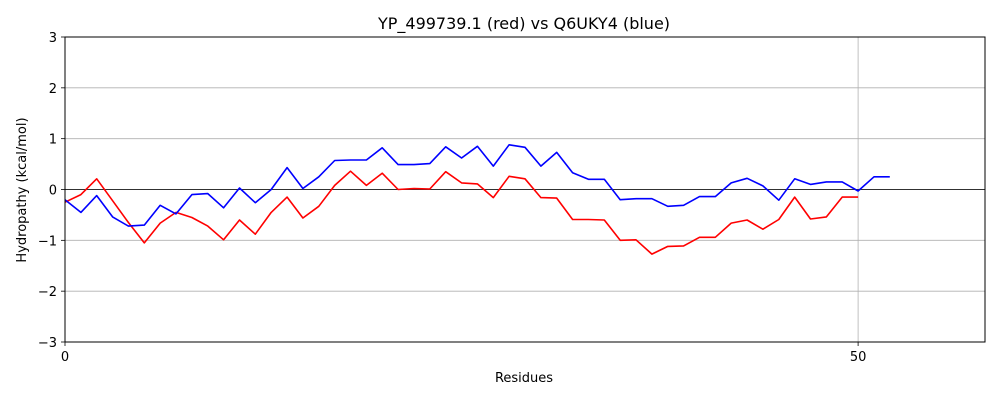 The width and height of the screenshot is (1000, 400). What do you see at coordinates (858, 357) in the screenshot?
I see `x-tick-label: 50` at bounding box center [858, 357].